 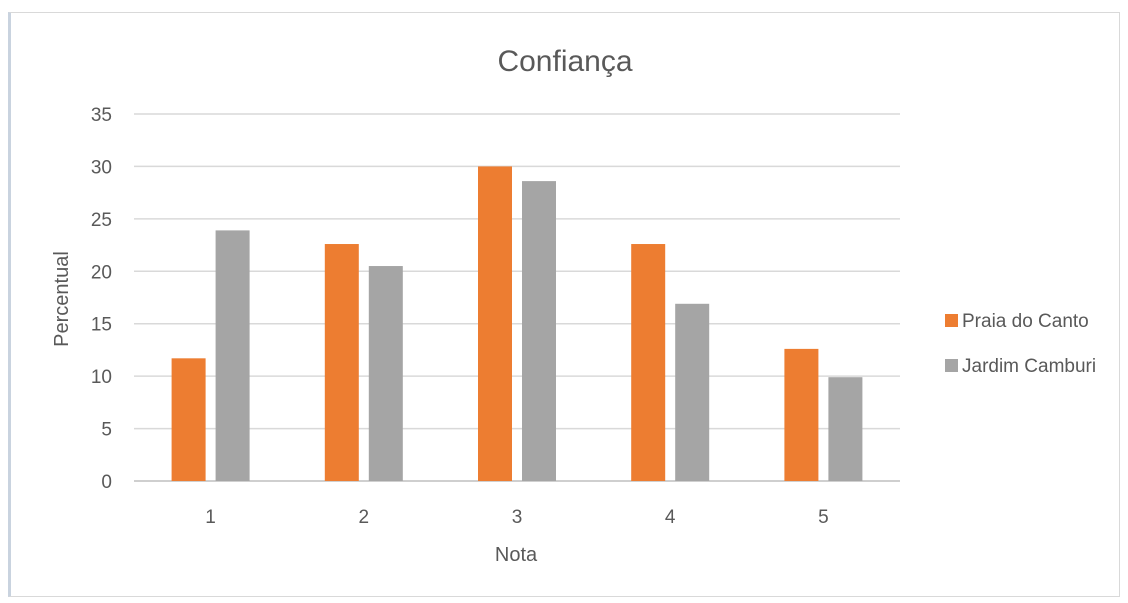 I want to click on x-tick-label: 3, so click(x=517, y=517).